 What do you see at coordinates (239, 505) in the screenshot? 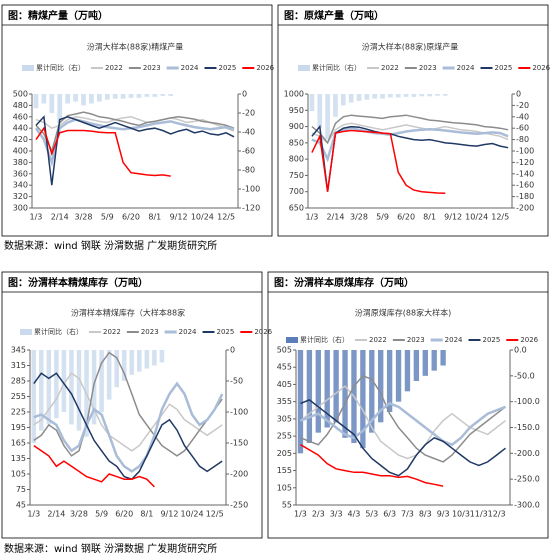
I see `y2-tick-label: -250` at bounding box center [239, 505].